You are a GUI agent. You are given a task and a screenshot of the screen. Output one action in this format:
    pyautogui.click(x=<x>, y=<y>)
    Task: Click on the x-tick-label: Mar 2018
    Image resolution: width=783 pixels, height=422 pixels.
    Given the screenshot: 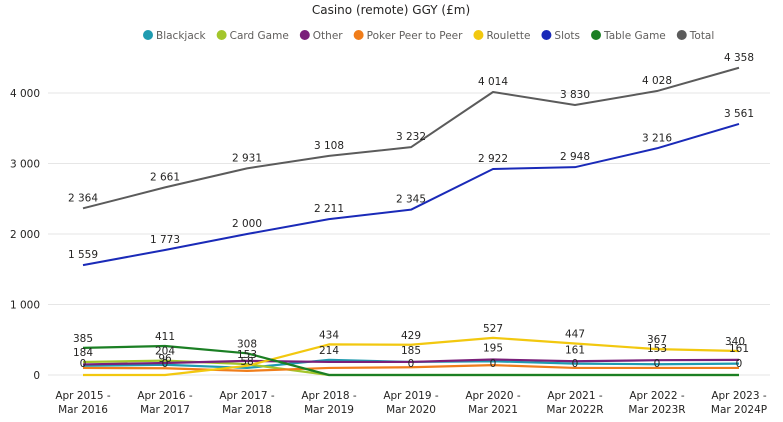 What is the action you would take?
    pyautogui.click(x=247, y=410)
    